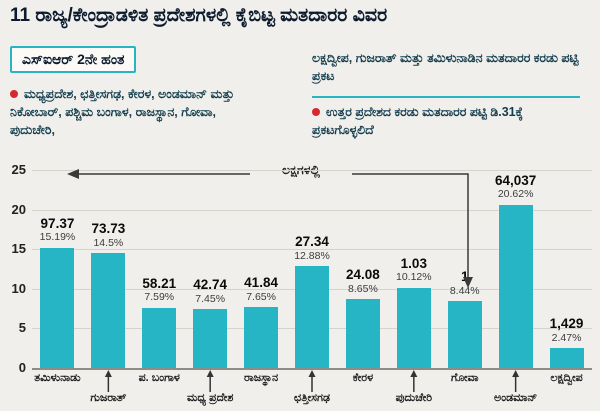 The width and height of the screenshot is (600, 411). Describe the element at coordinates (566, 337) in the screenshot. I see `bar-percent: 2.47%` at that location.